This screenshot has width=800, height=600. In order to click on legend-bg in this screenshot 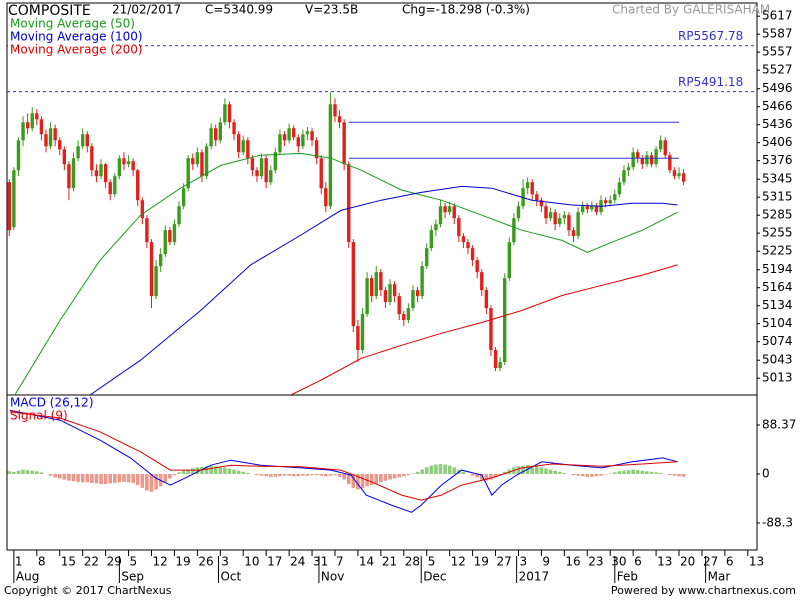, I will do `click(73, 23)`.